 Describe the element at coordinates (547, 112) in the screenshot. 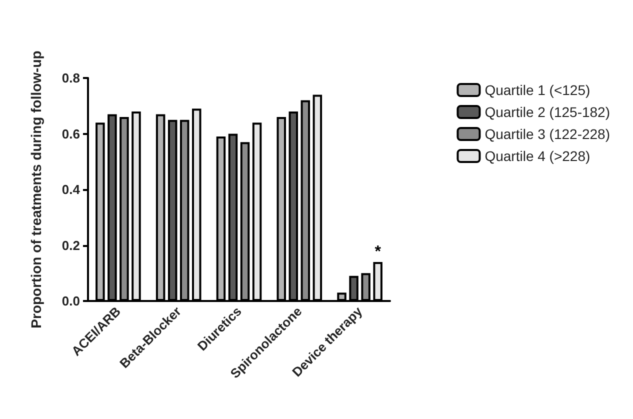

I see `legend-label: Quartile 2 (125-182)` at that location.